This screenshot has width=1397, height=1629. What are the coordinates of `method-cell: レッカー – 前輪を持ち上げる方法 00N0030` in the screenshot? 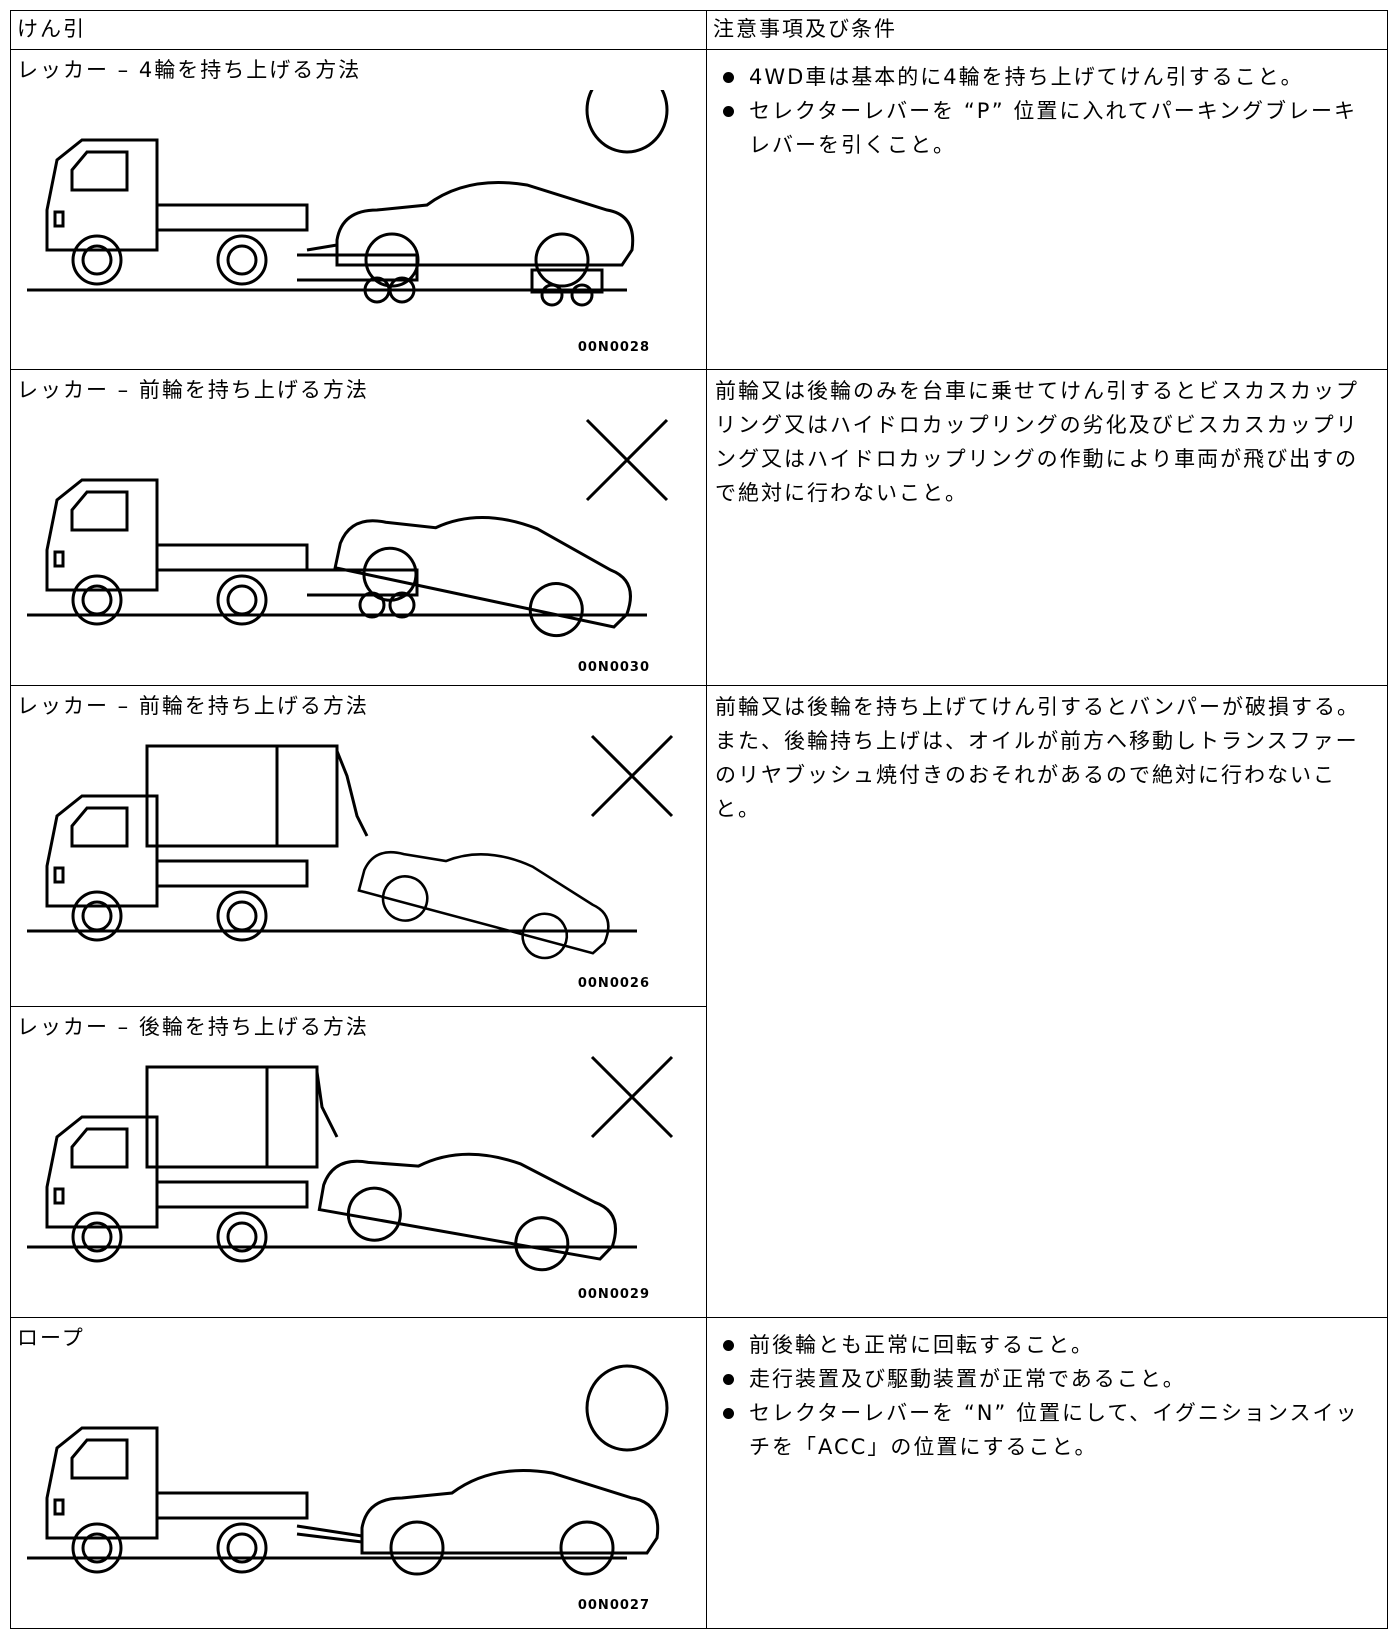 It's located at (358, 522).